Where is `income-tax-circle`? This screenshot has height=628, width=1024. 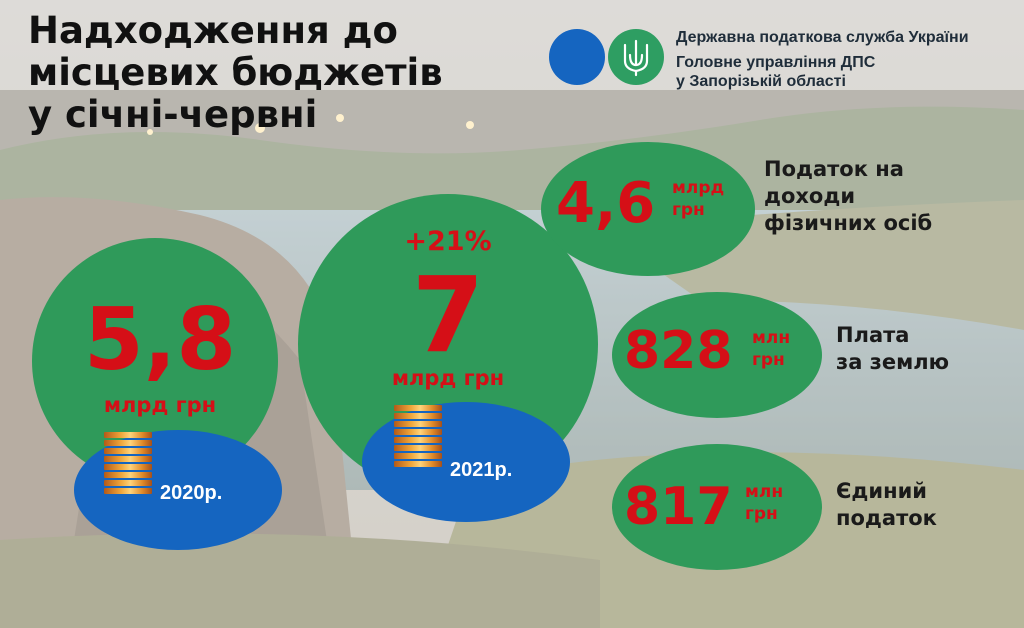 income-tax-circle is located at coordinates (648, 209).